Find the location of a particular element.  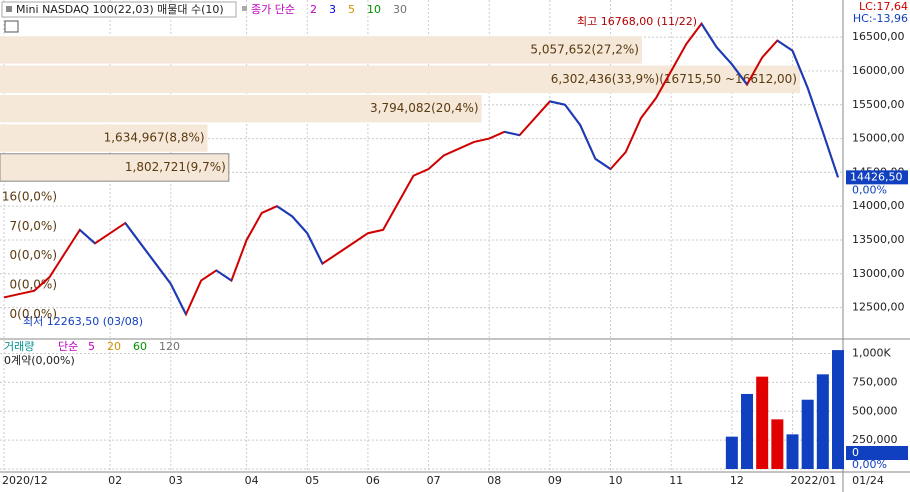

title-box is located at coordinates (119, 9).